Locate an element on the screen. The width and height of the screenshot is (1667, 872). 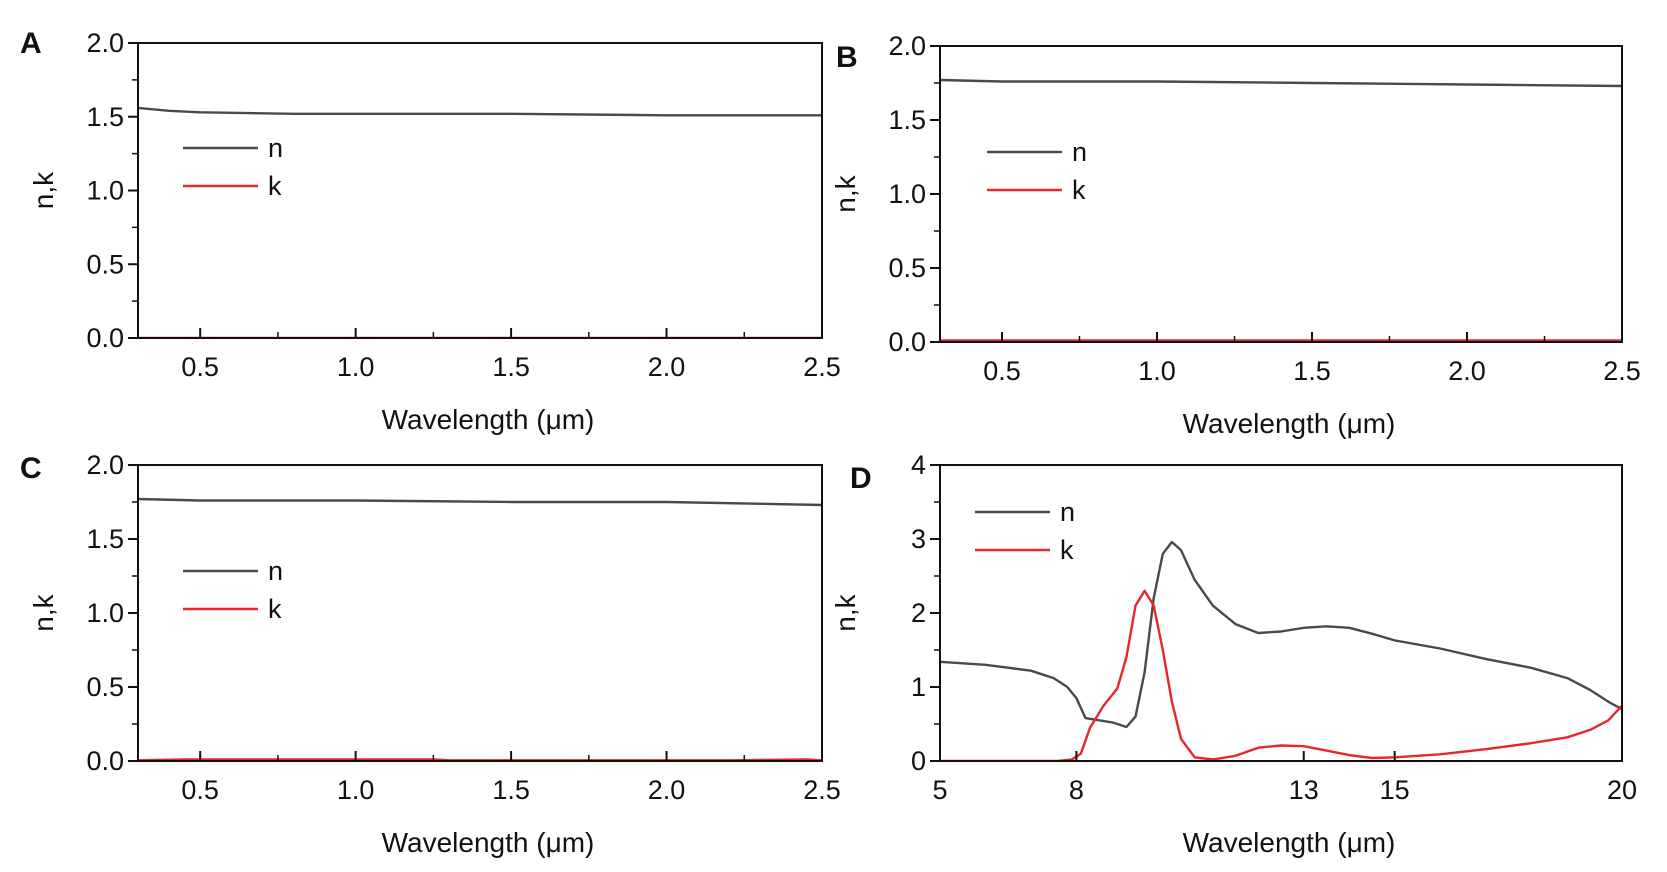
panel-a-y-tick-label: 1.0 is located at coordinates (105, 191).